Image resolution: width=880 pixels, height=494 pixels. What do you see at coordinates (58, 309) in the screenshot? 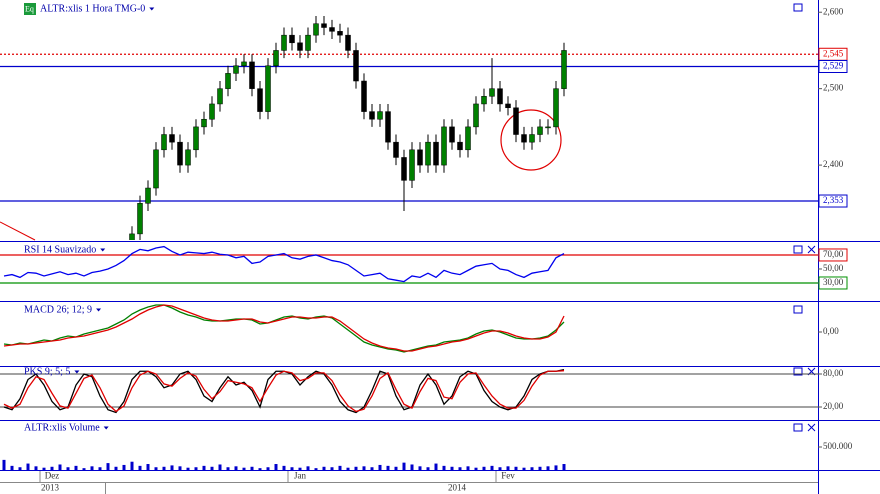
I see `panel-title: MACD 26; 12; 9` at bounding box center [58, 309].